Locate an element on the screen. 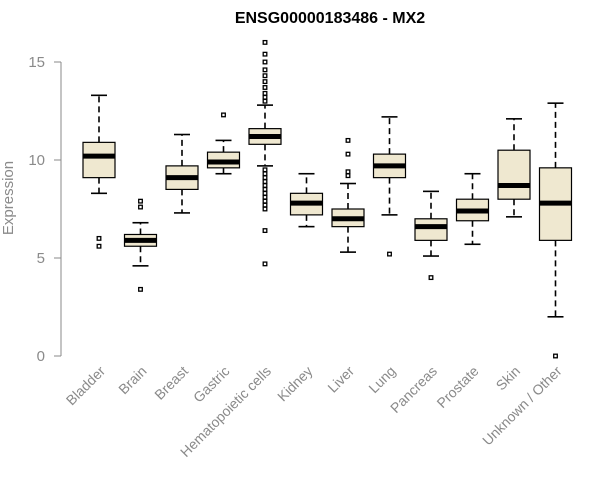 The width and height of the screenshot is (600, 500). box-hematopoietic-cells is located at coordinates (265, 153).